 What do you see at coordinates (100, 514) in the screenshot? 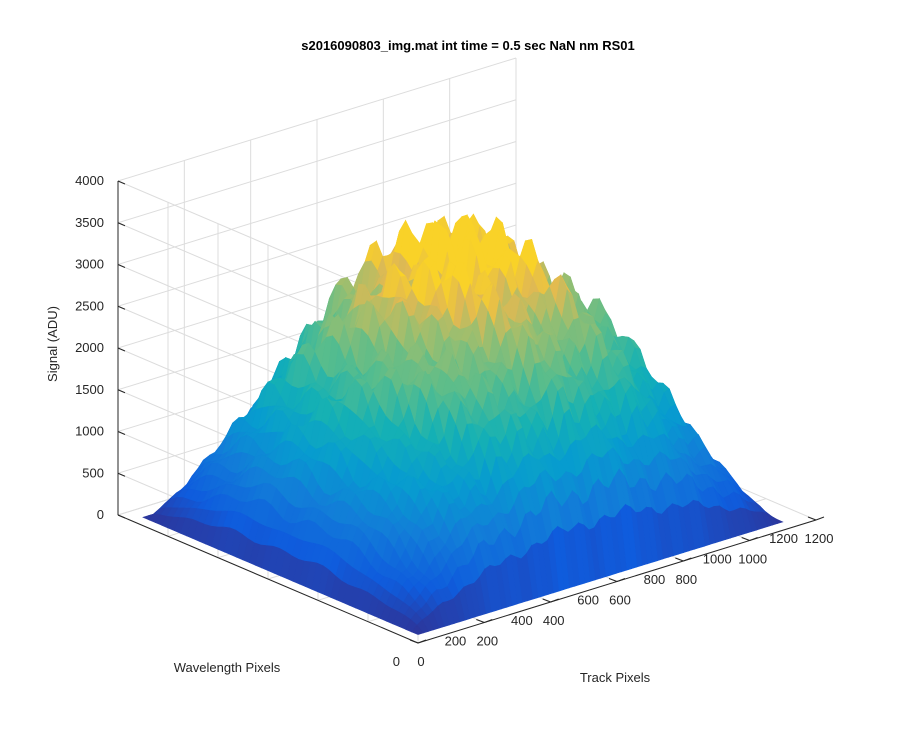
I see `z-tick-label: 0` at bounding box center [100, 514].